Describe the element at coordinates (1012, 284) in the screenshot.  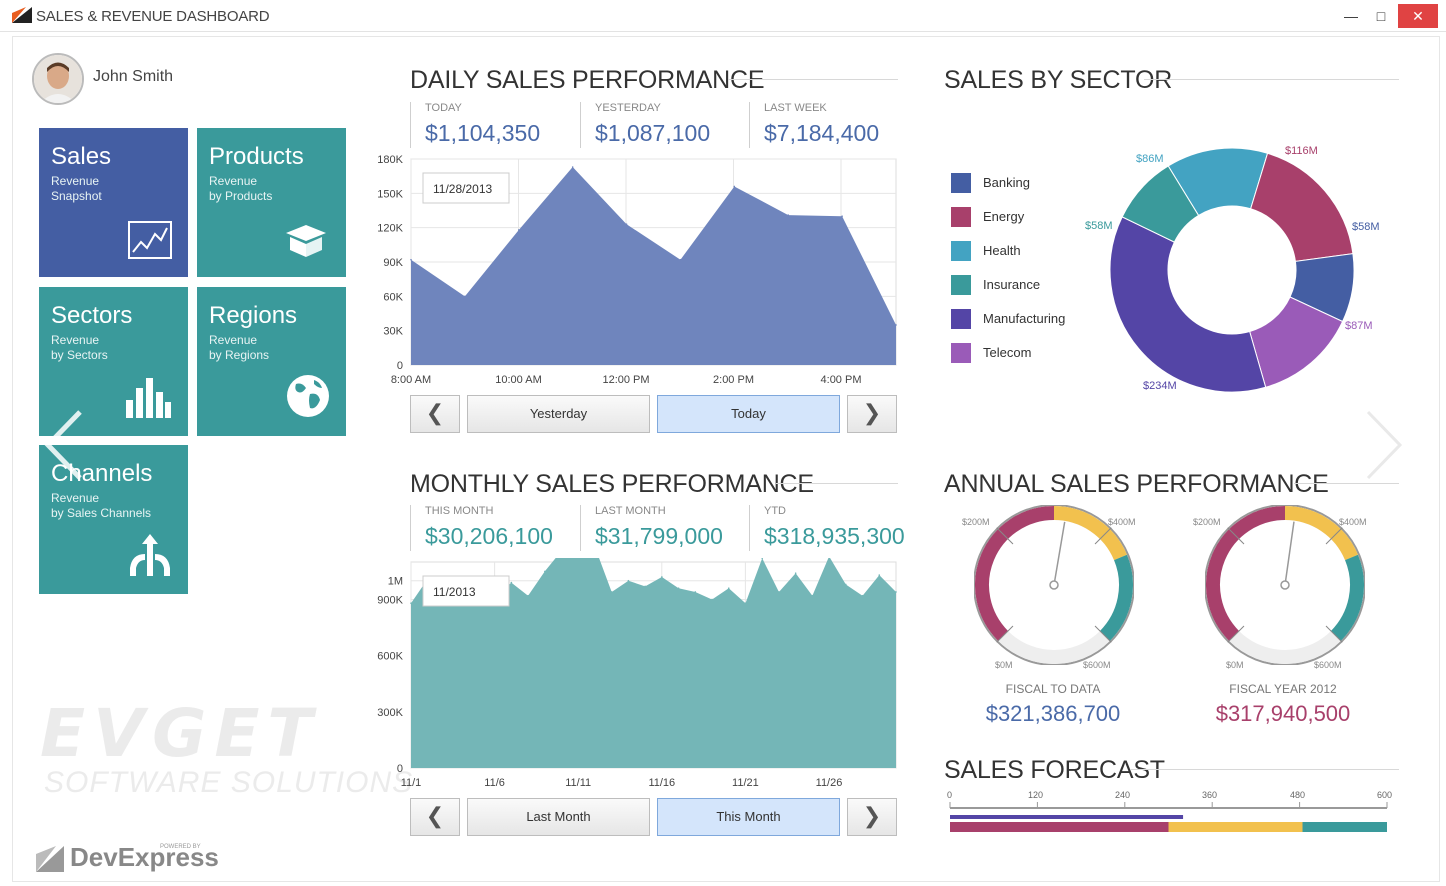
I see `legend-label: Insurance` at that location.